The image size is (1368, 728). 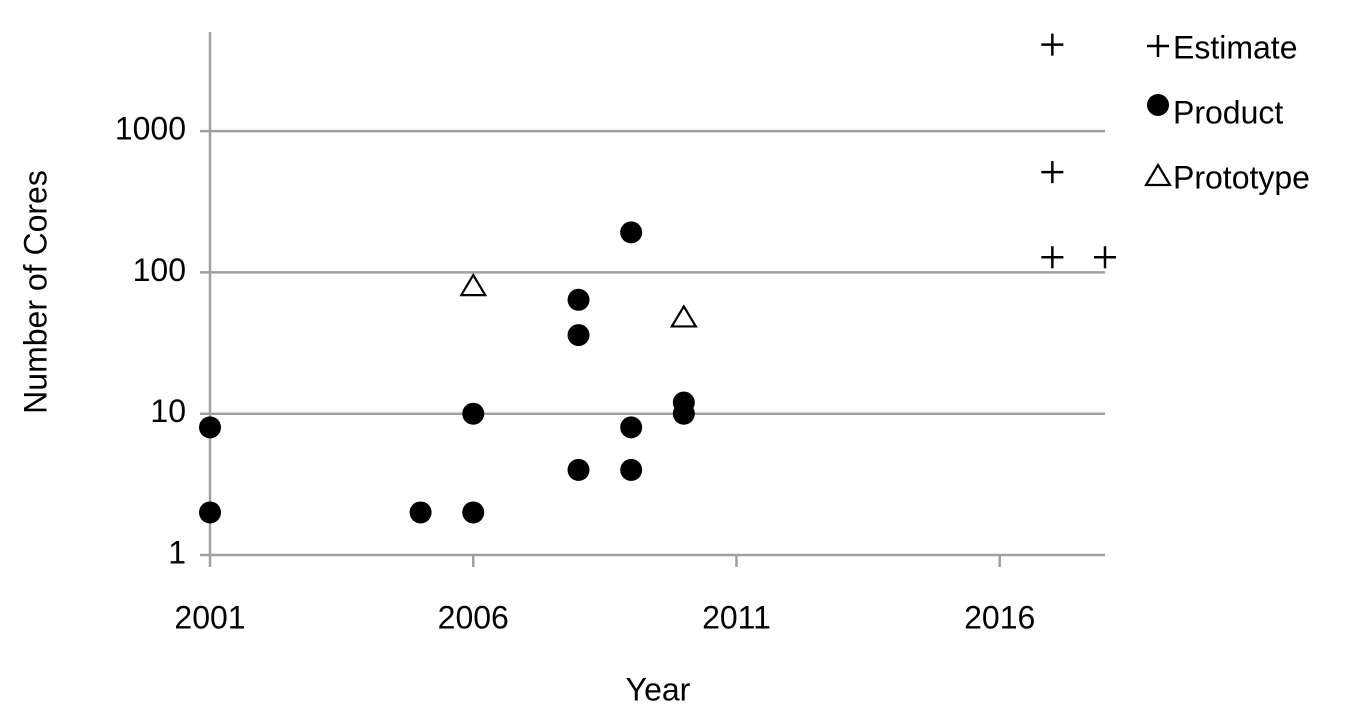 I want to click on y-tick-label: 100, so click(x=159, y=270).